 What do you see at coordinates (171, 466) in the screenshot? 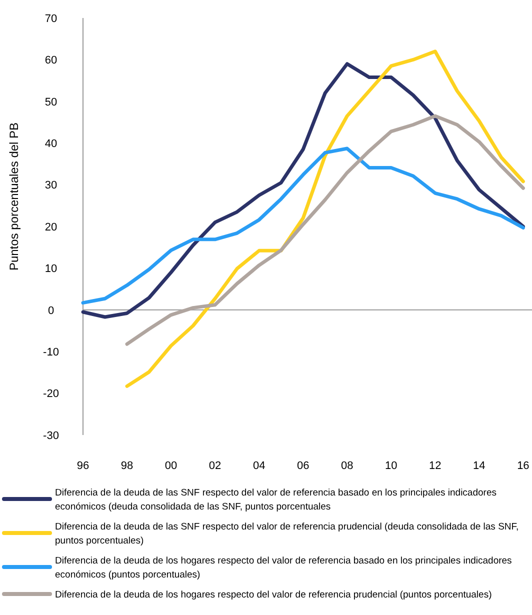
I see `x-tick-label: 00` at bounding box center [171, 466].